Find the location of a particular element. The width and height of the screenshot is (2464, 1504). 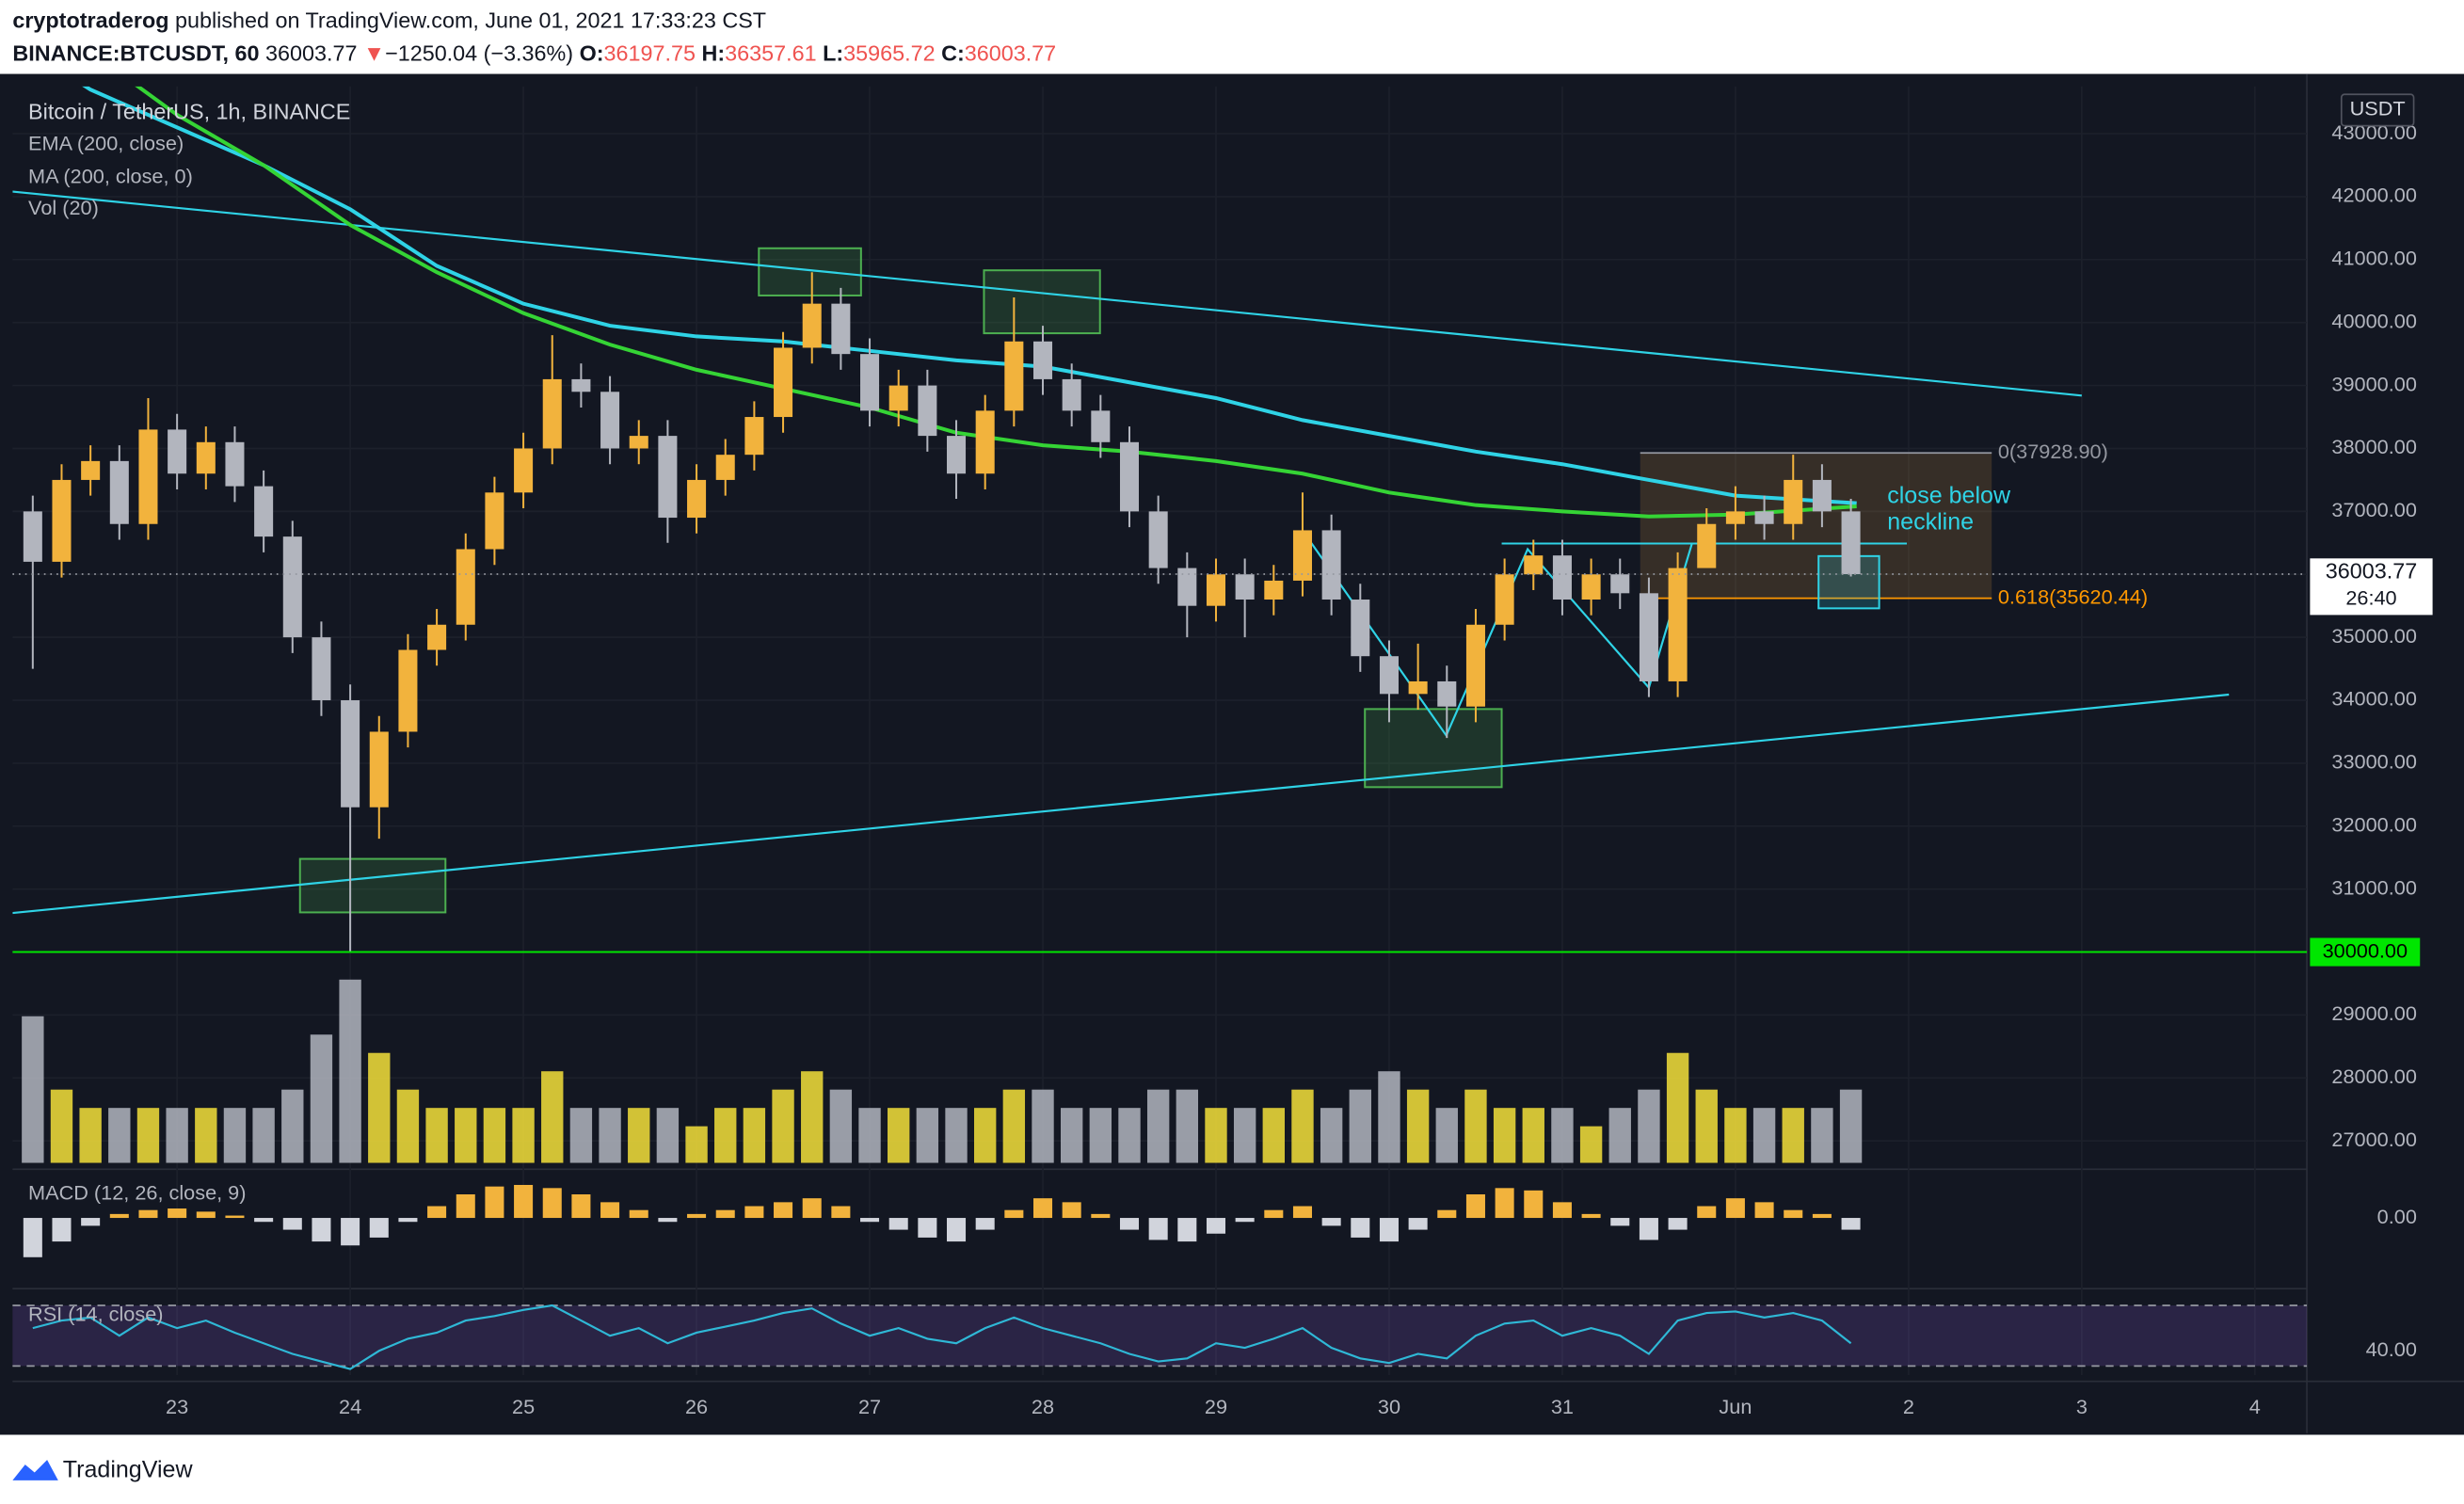

legend-entry: EMA (200, close) is located at coordinates (106, 142).